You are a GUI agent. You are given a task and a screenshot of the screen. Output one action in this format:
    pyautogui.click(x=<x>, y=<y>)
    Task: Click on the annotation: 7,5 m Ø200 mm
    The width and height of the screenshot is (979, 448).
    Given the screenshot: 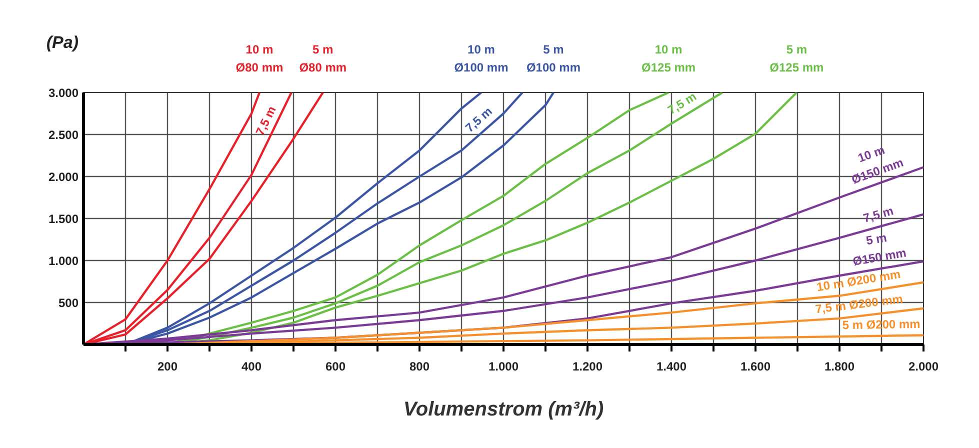 What is the action you would take?
    pyautogui.click(x=859, y=304)
    